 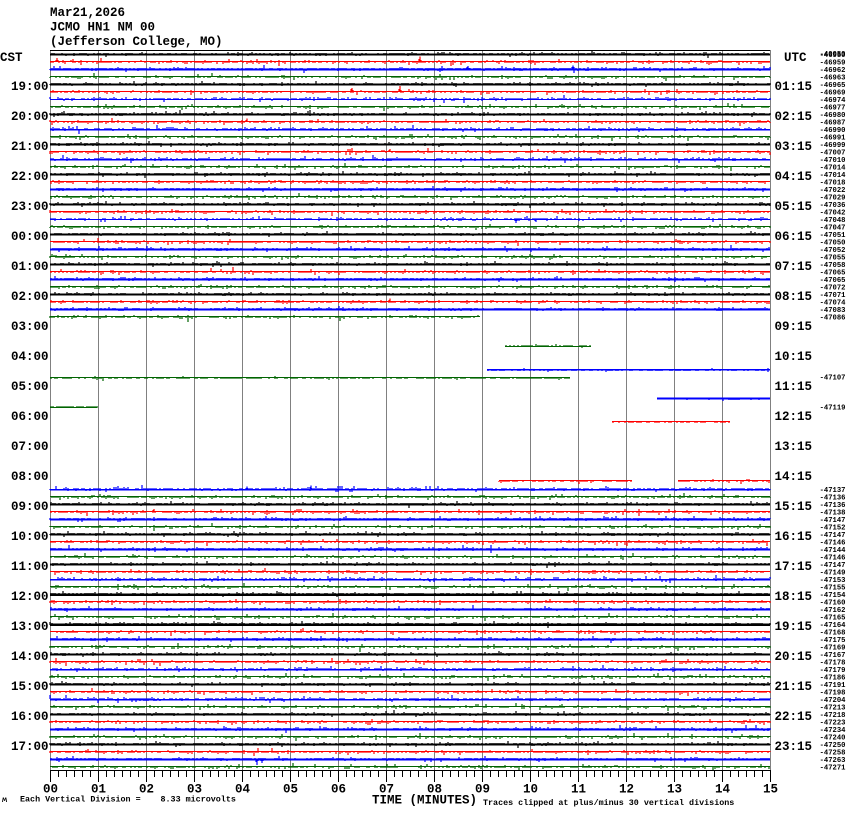 What do you see at coordinates (833, 139) in the screenshot?
I see `svg-text: -46991` at bounding box center [833, 139].